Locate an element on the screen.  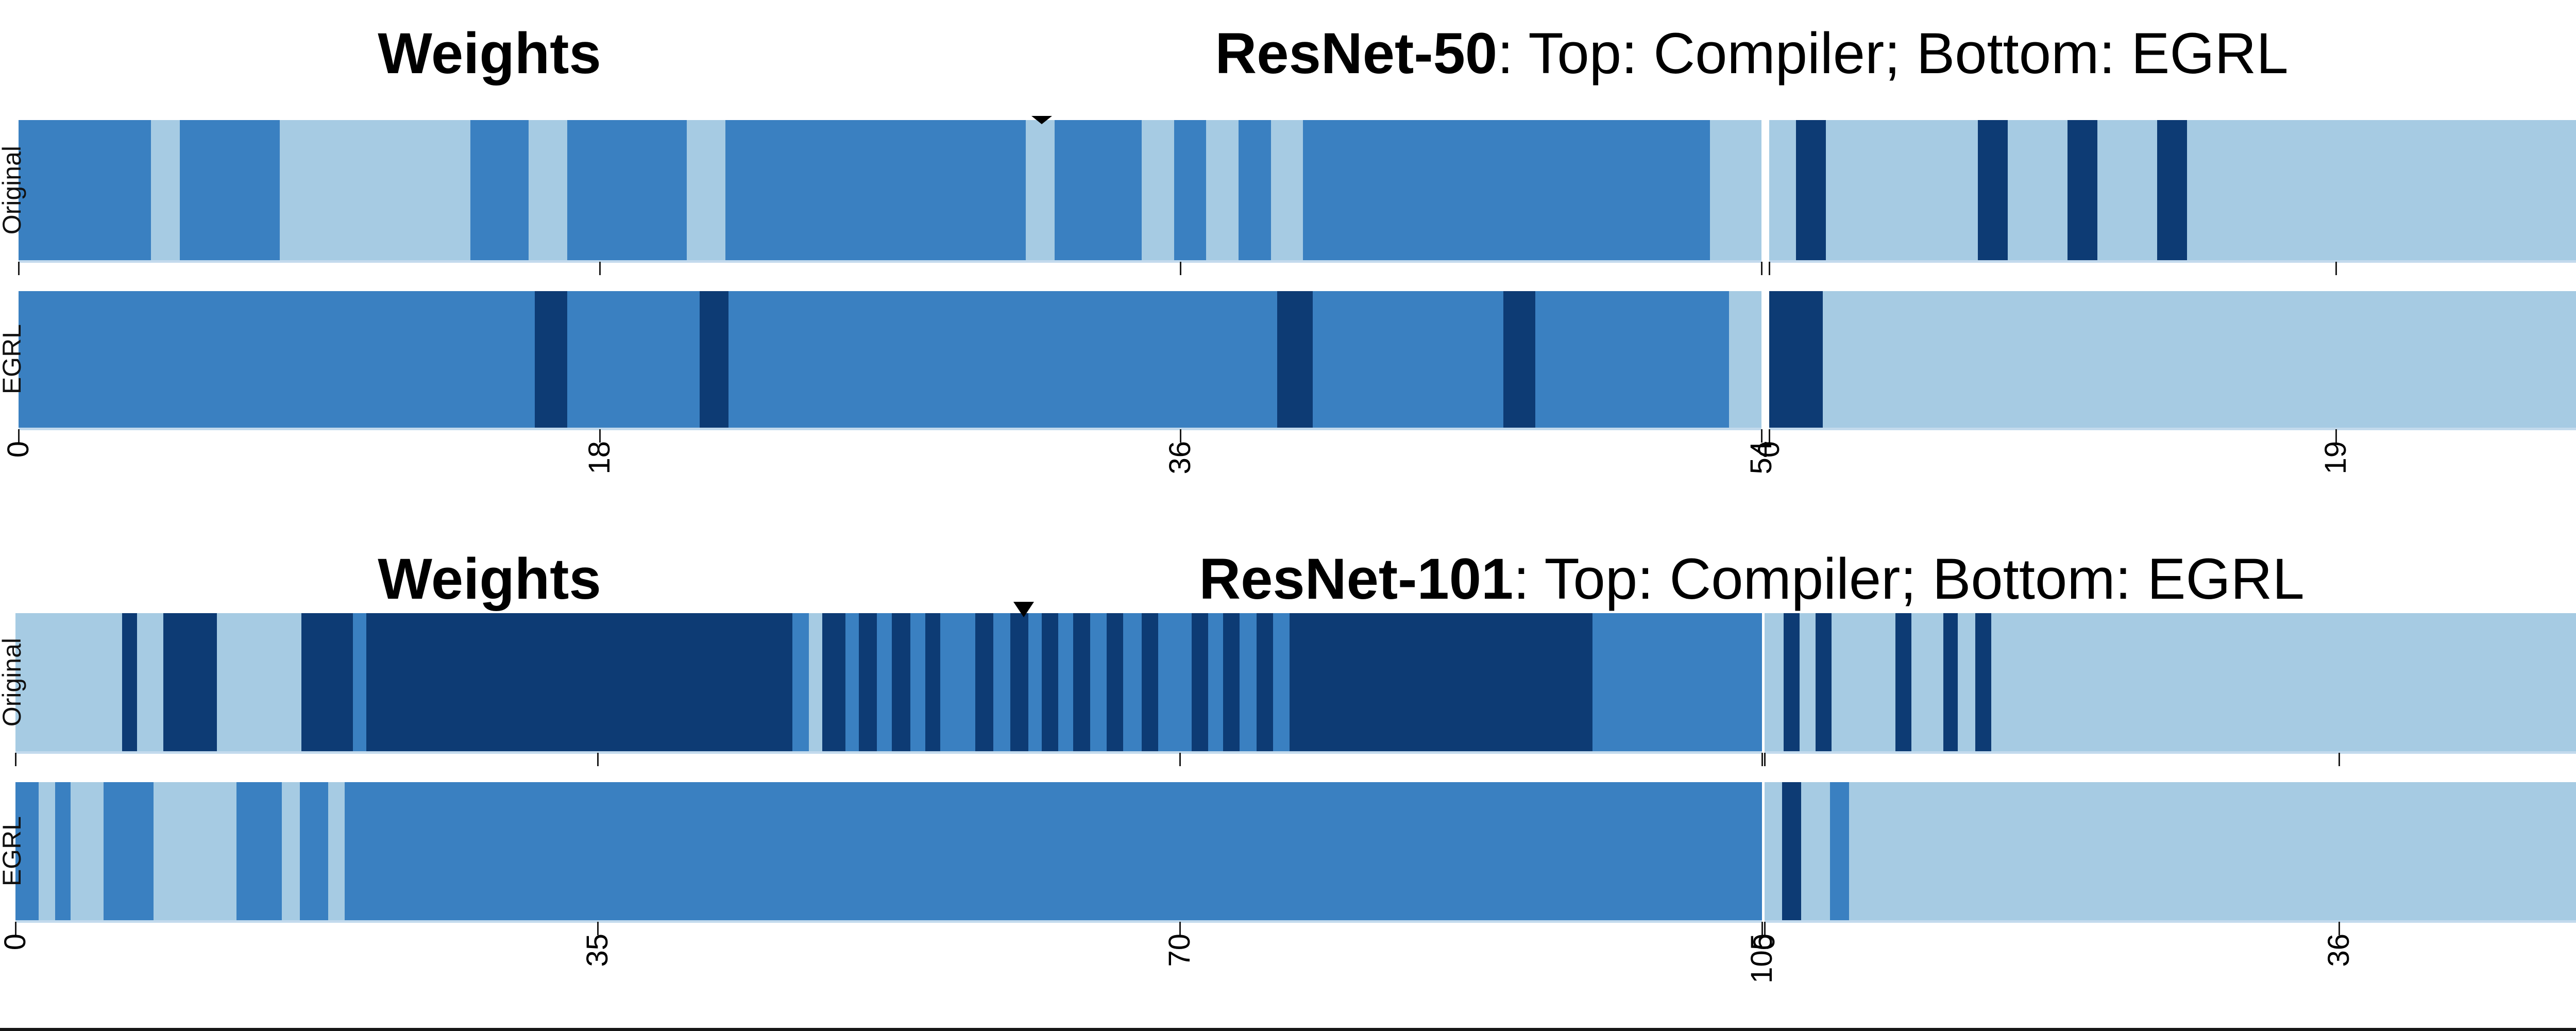
bar-resnet-101-weights-original is located at coordinates (889, 683).